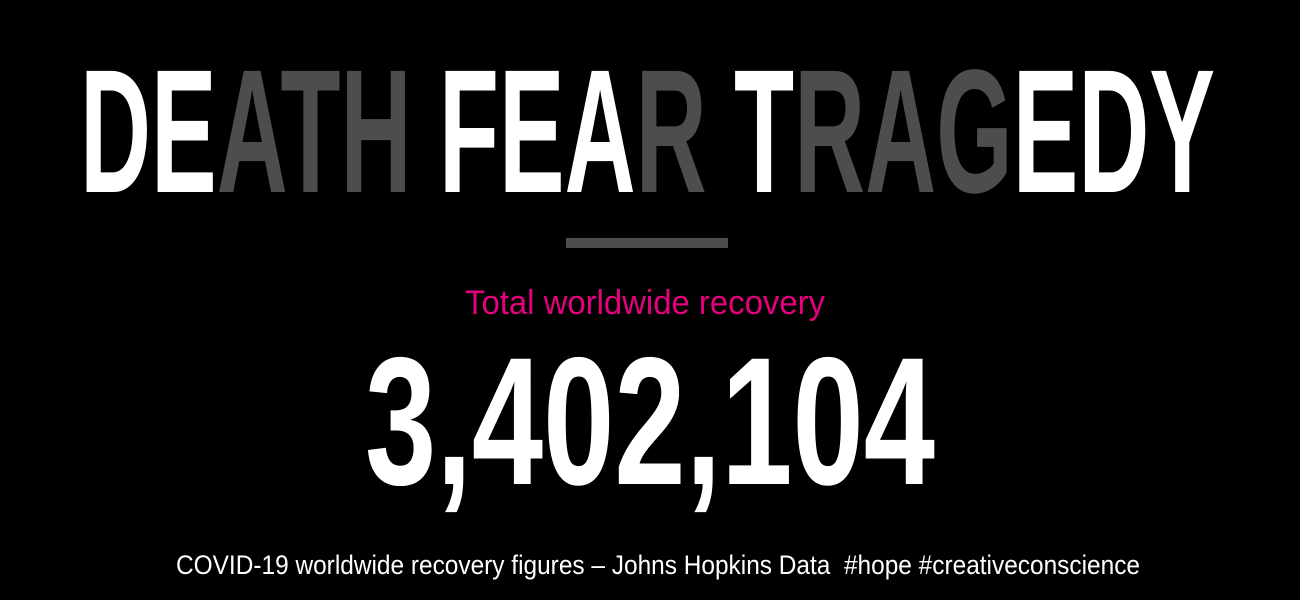 The height and width of the screenshot is (600, 1300). I want to click on divider, so click(647, 243).